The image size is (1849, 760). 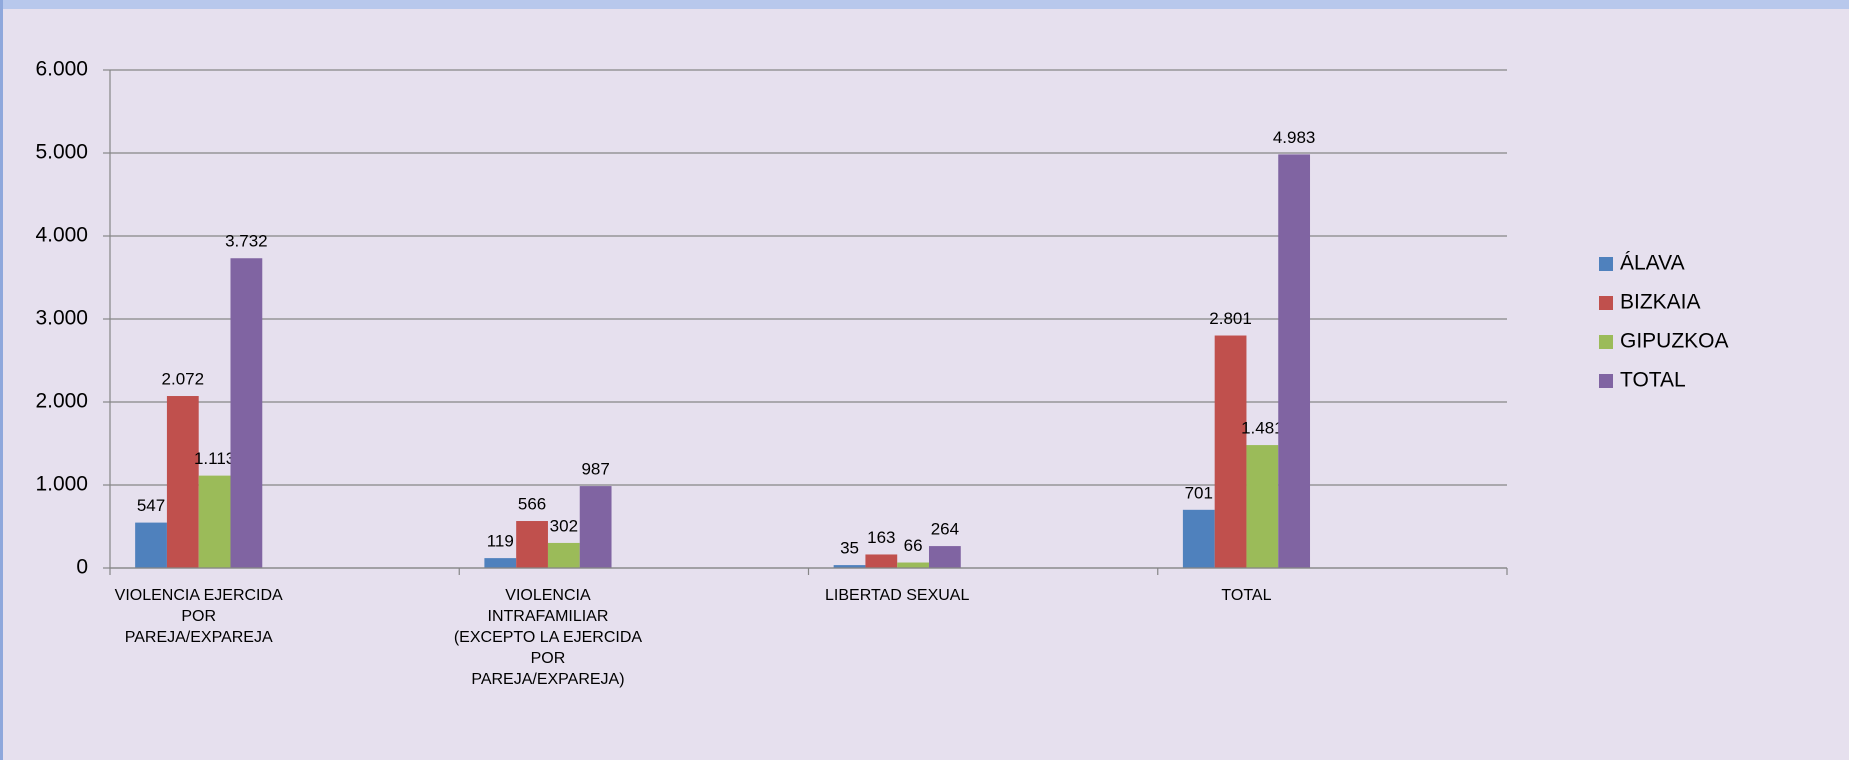 What do you see at coordinates (881, 537) in the screenshot?
I see `value-label: 163` at bounding box center [881, 537].